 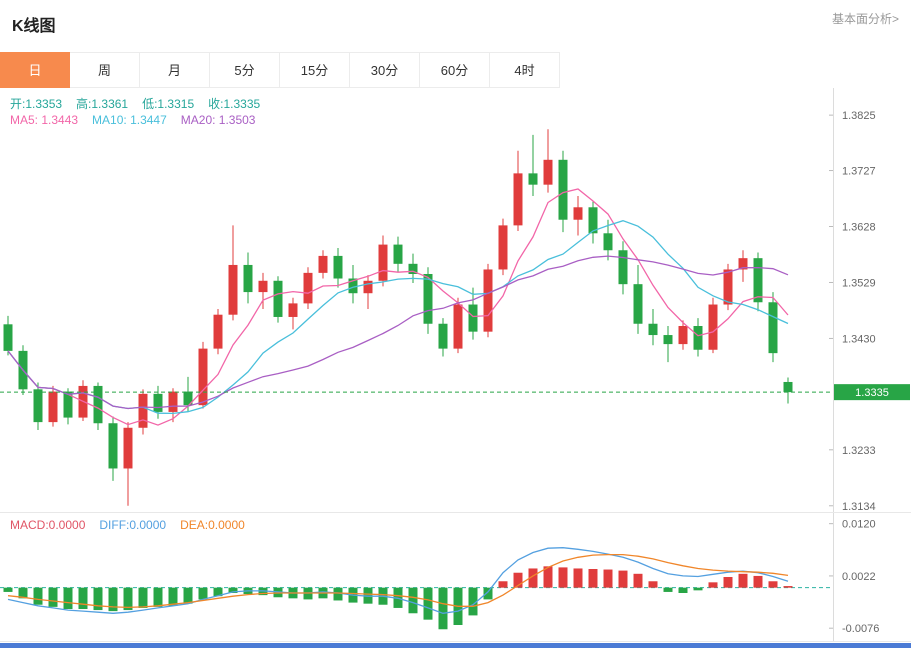 I want to click on ma5-value: MA5: 1.3443, so click(x=44, y=120).